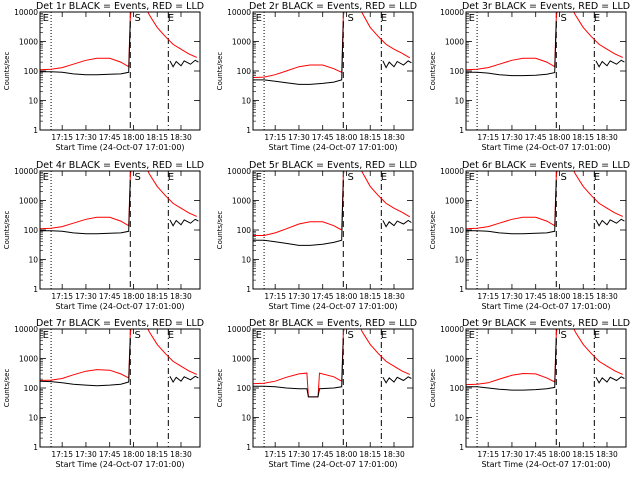 This screenshot has height=480, width=640. I want to click on chart-title: Det 1r BLACK = Events, RED = LLD, so click(120, 6).